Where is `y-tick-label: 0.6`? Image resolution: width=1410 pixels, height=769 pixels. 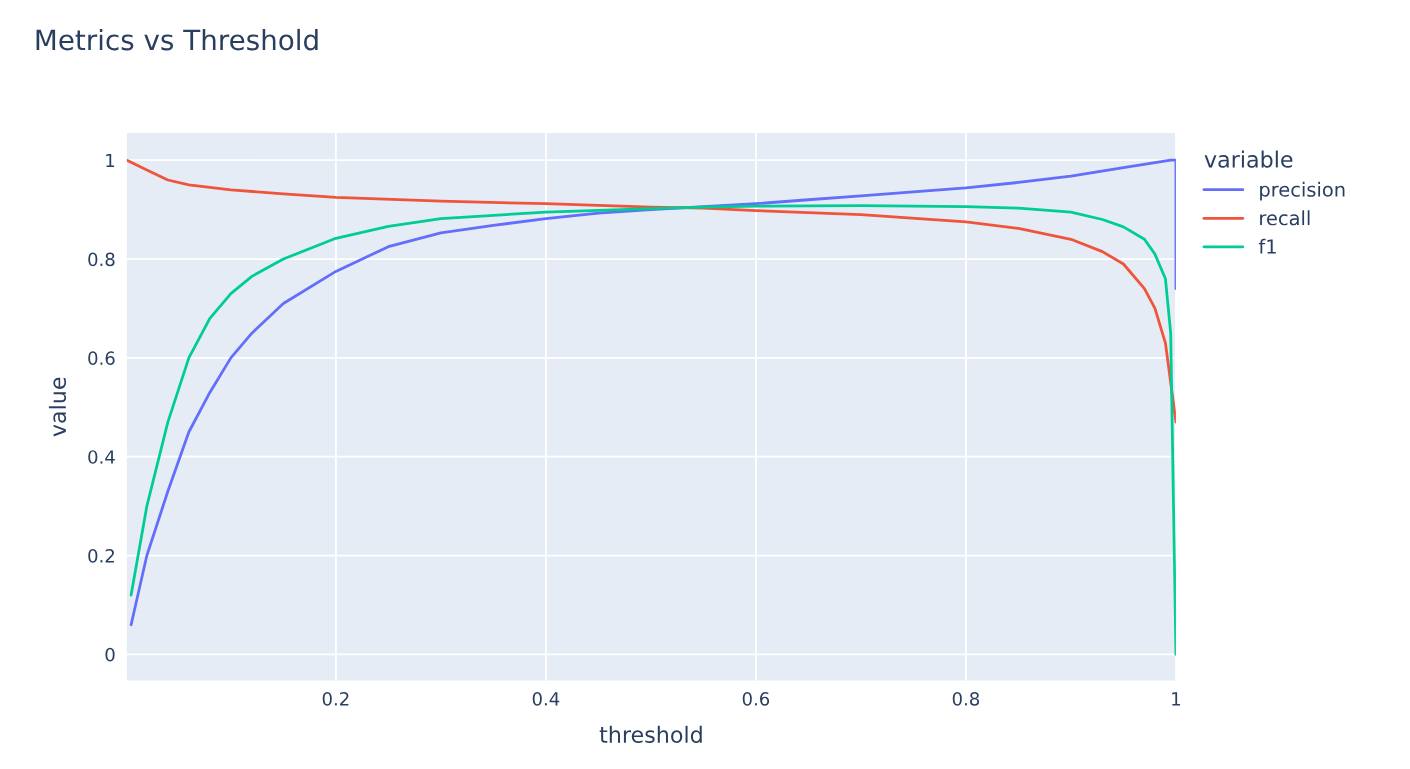
y-tick-label: 0.6 is located at coordinates (101, 358).